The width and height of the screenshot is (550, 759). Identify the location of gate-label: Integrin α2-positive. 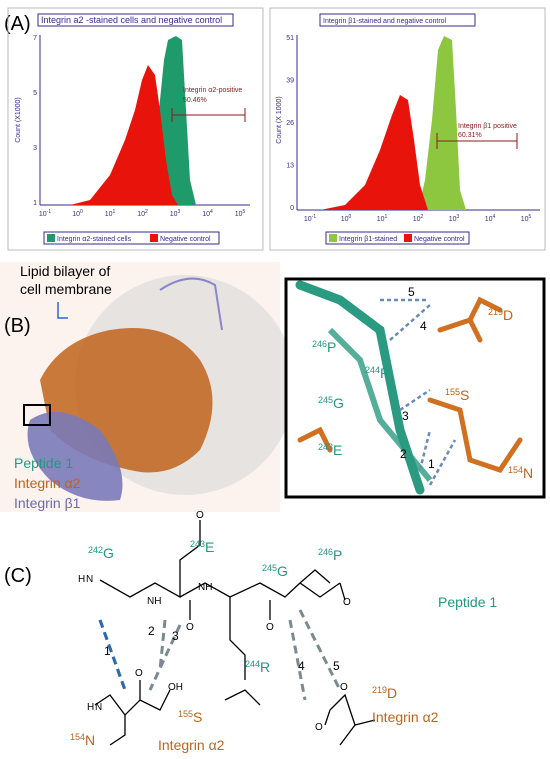
(212, 90).